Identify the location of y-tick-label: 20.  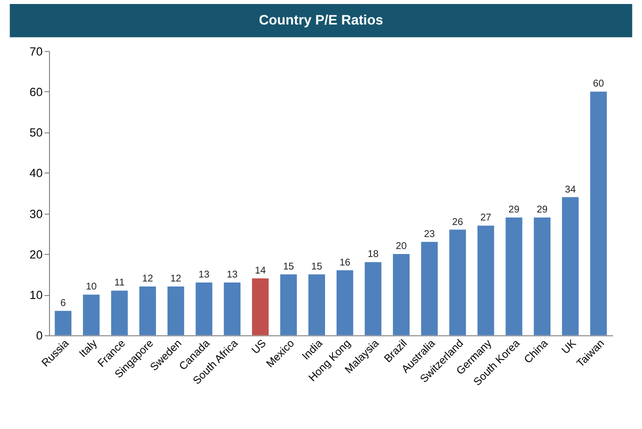
(37, 255).